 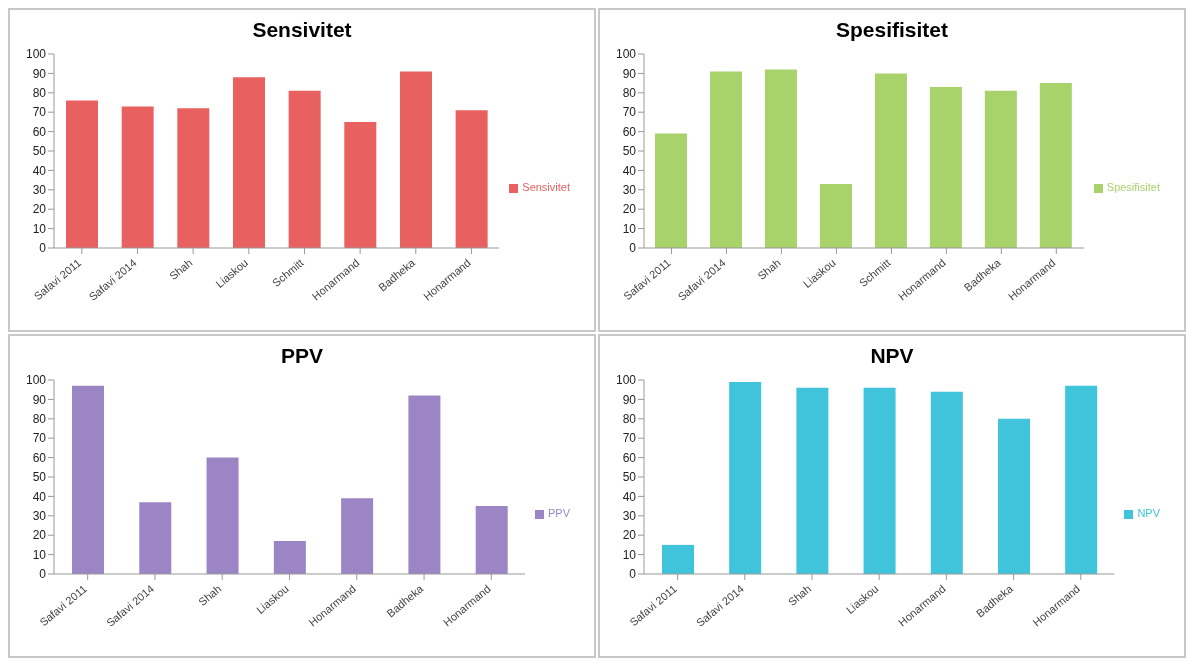 I want to click on legend-label: PPV, so click(x=558, y=513).